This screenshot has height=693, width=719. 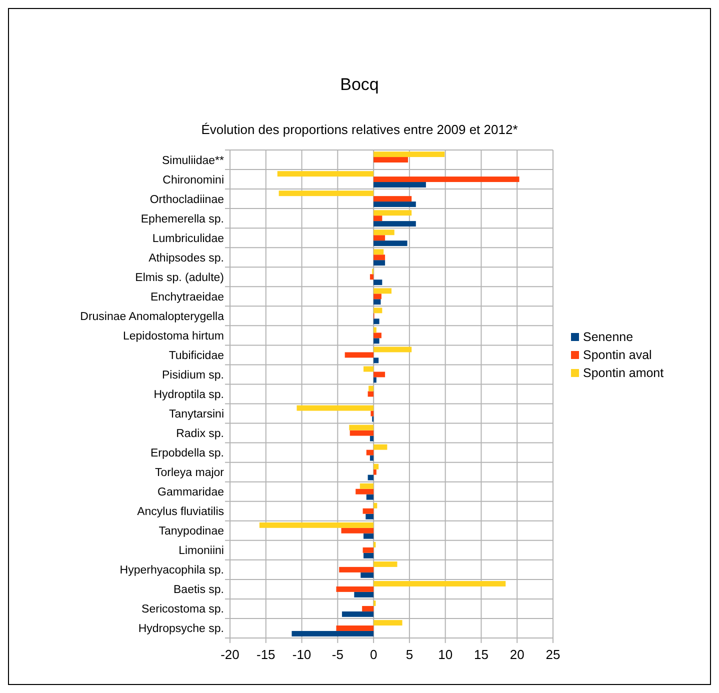 I want to click on y-tick-label: Hydroptila sp., so click(x=189, y=395).